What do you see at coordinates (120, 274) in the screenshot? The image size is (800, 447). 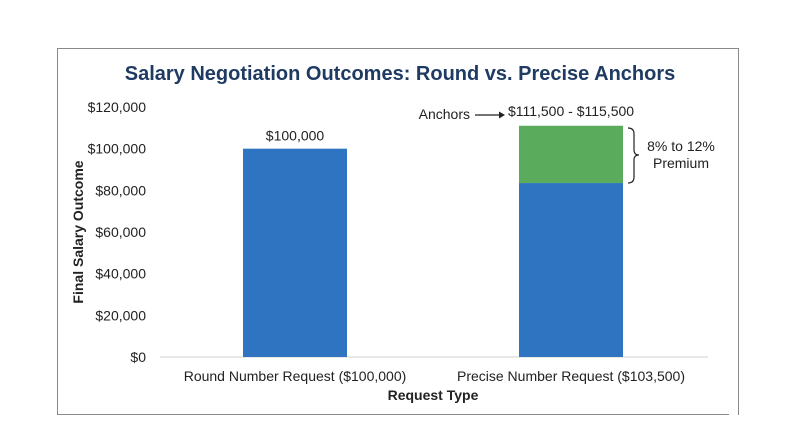 I see `y-tick-label: $40,000` at bounding box center [120, 274].